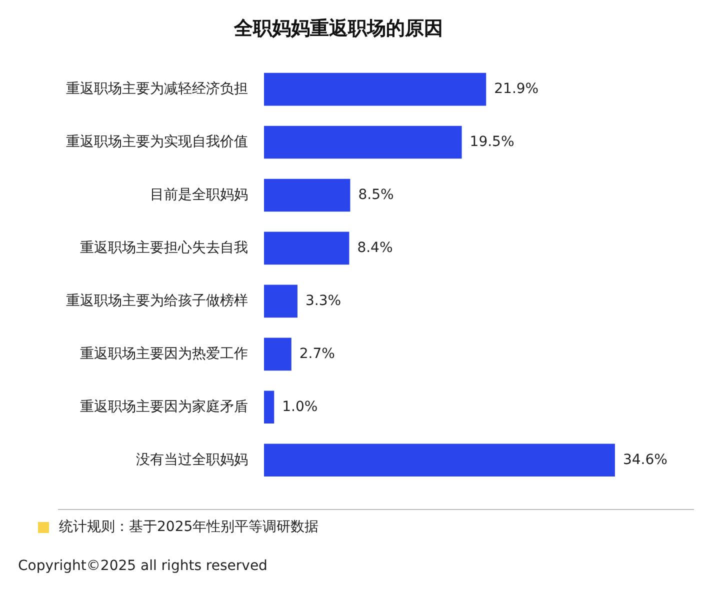 This screenshot has height=600, width=722. Describe the element at coordinates (645, 460) in the screenshot. I see `data-label: 34.6%` at that location.